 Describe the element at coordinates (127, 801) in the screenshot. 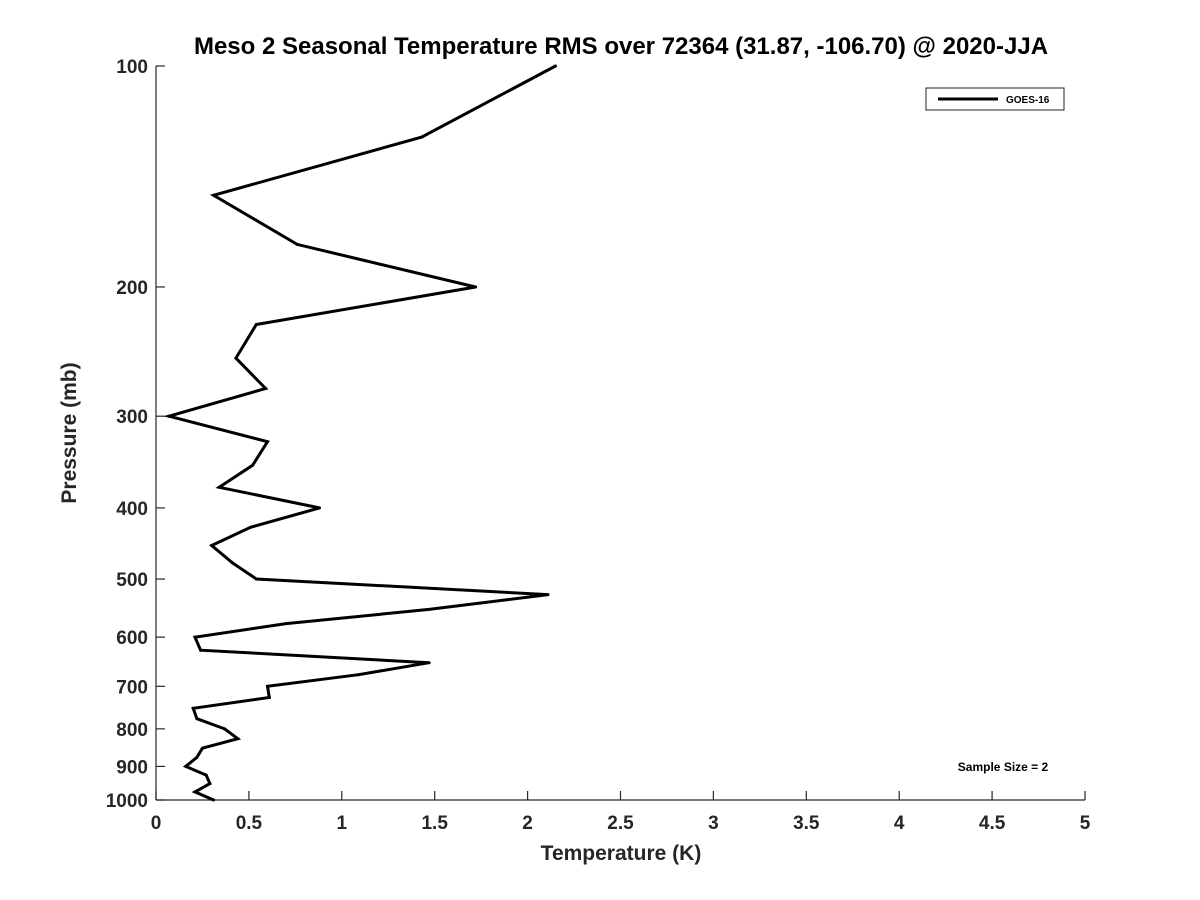

I see `y-tick-label: 1000` at that location.